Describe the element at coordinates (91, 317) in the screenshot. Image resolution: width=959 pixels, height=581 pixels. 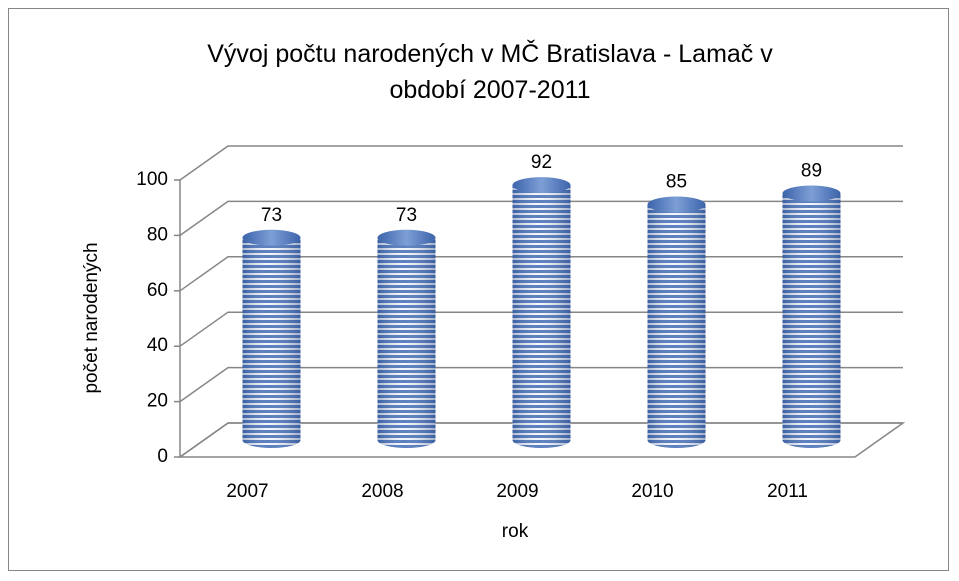
I see `y-axis-label: počet narodených` at that location.